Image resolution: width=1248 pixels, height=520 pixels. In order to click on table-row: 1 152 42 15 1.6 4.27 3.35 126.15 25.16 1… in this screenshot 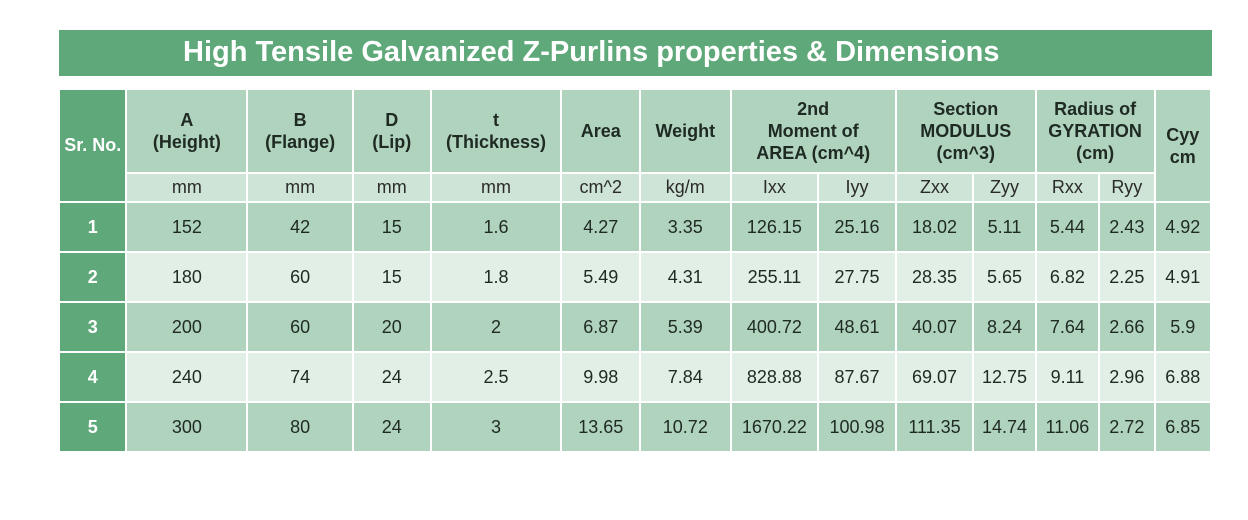, I will do `click(635, 227)`.